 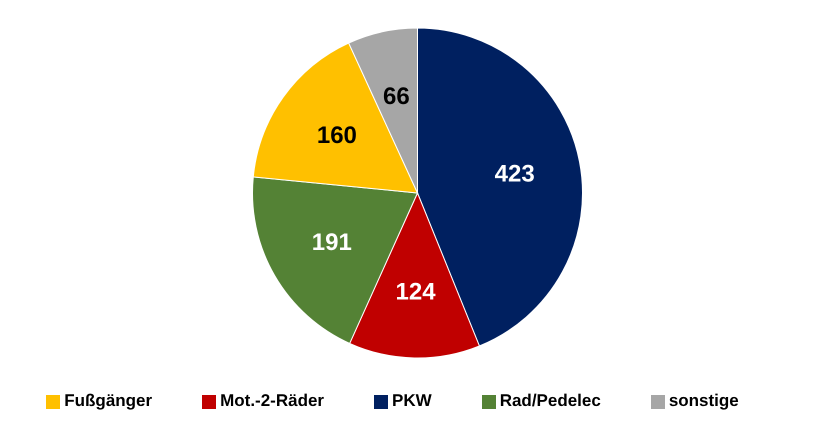 What do you see at coordinates (703, 400) in the screenshot?
I see `legend-label: sonstige` at bounding box center [703, 400].